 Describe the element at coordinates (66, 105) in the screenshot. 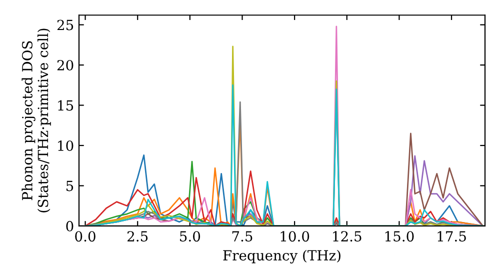

I see `y-tick-label: 15` at that location.